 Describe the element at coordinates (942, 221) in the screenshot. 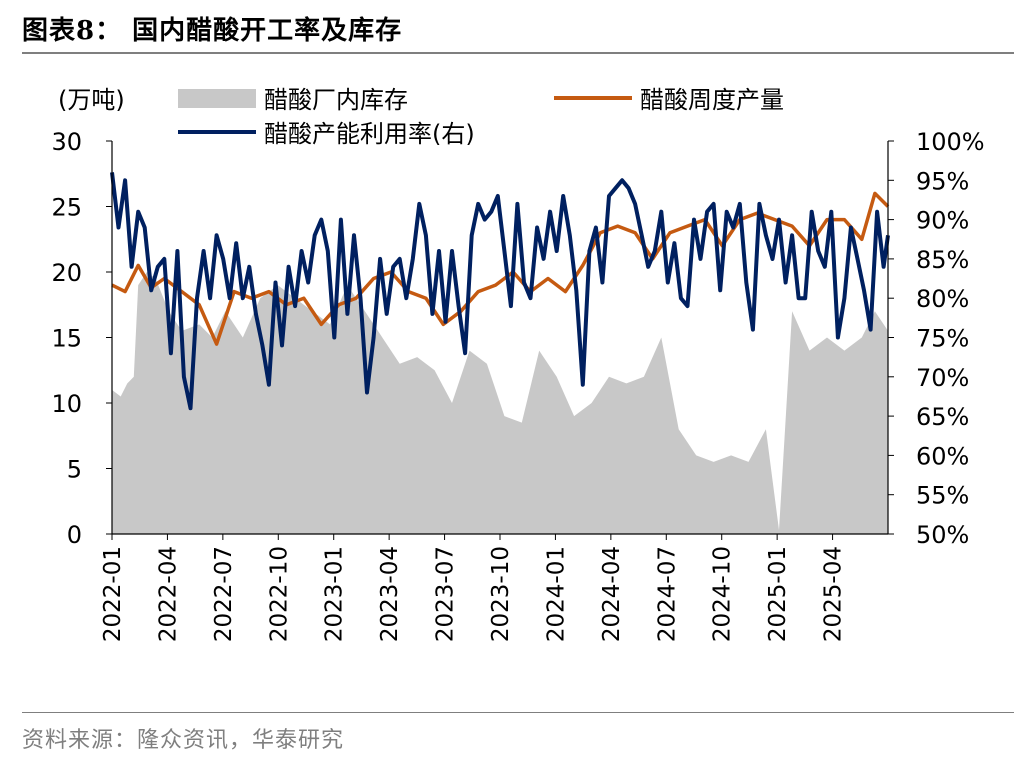

I see `right-tick-label: 90%` at that location.